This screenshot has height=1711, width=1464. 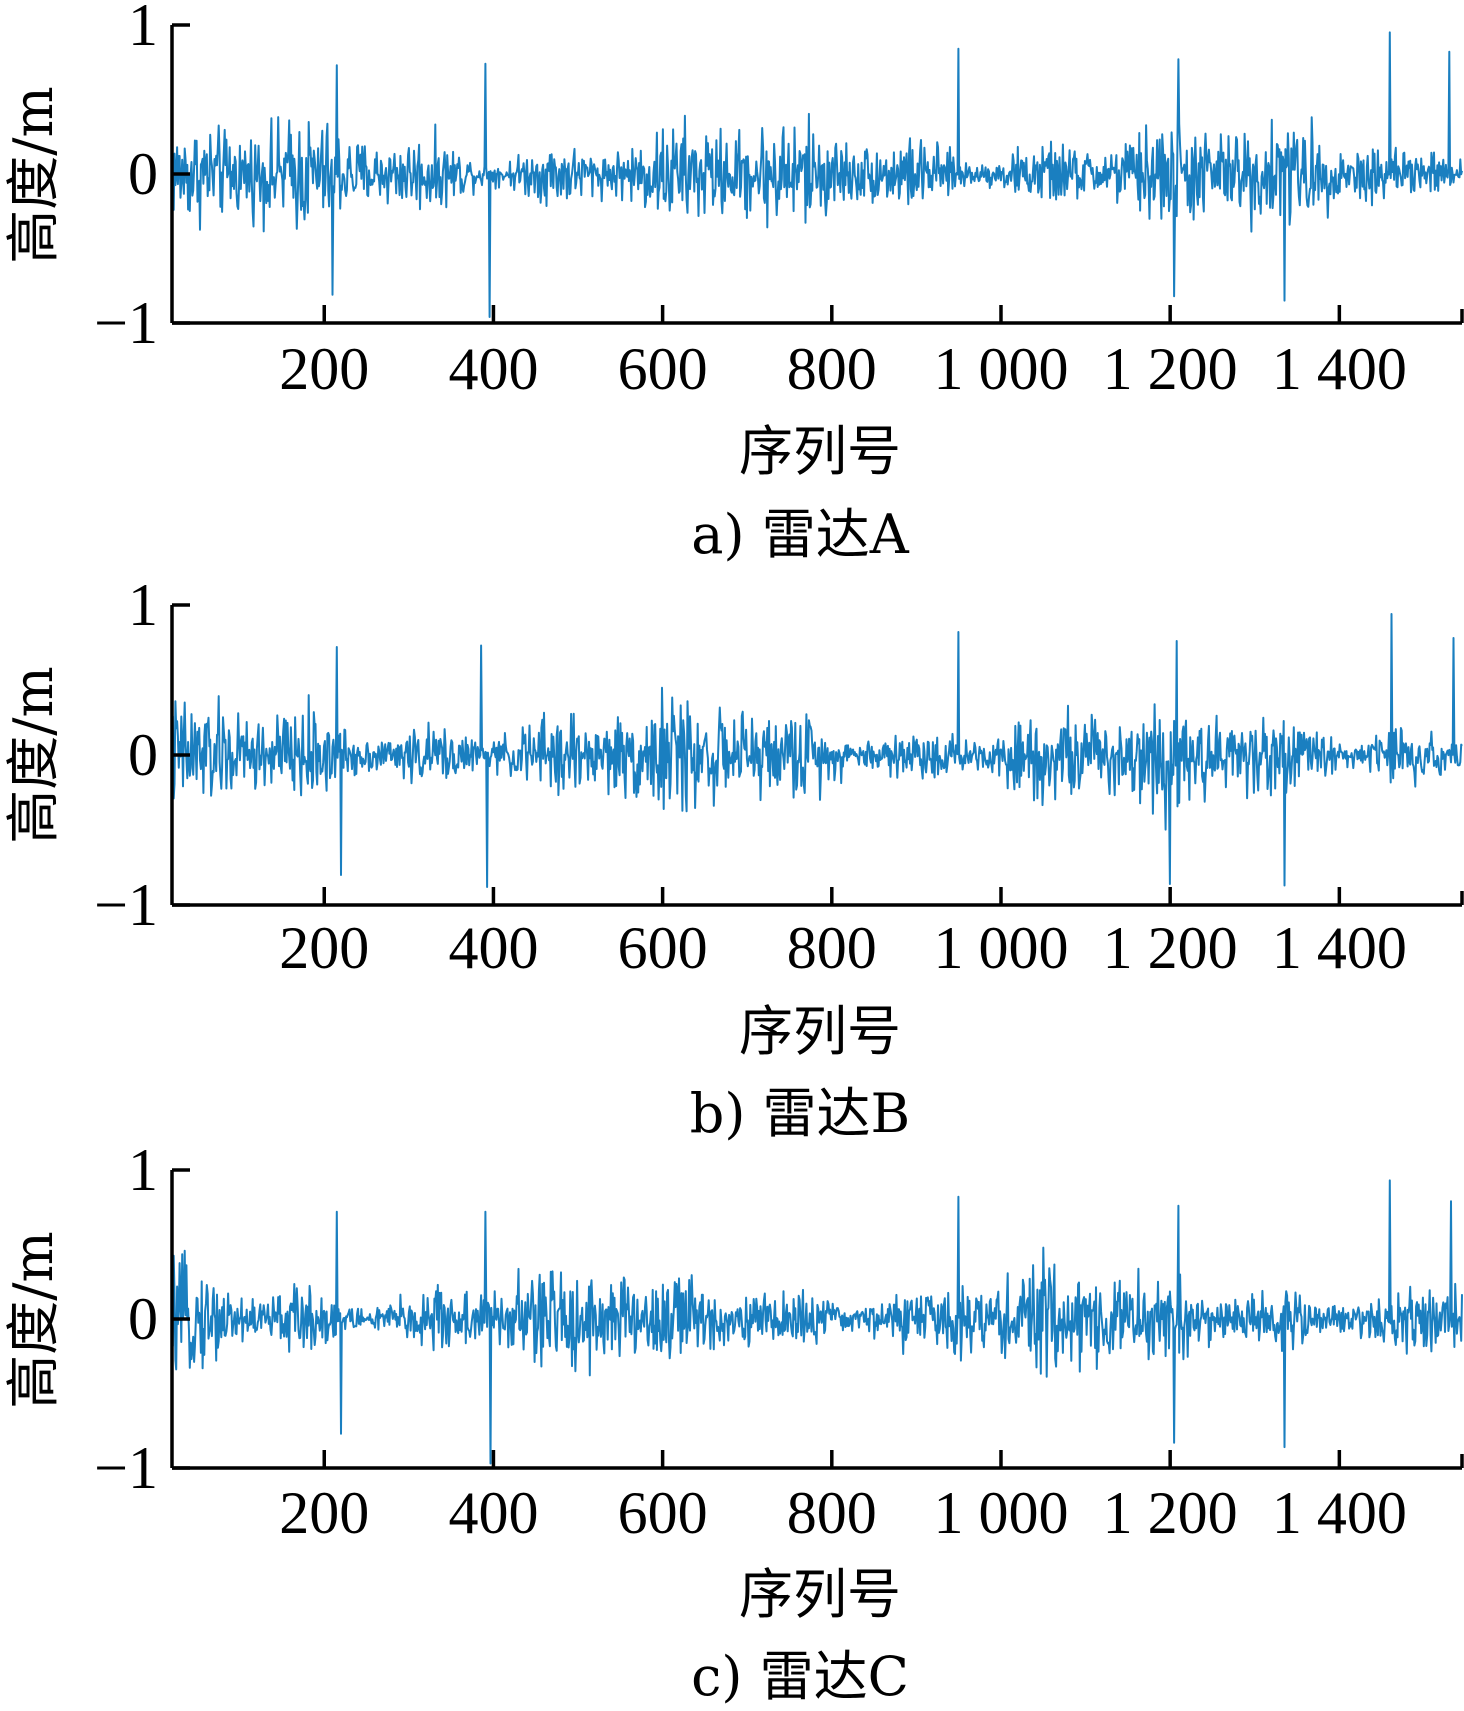 What do you see at coordinates (800, 1676) in the screenshot?
I see `panel-caption: c) 雷达C` at bounding box center [800, 1676].